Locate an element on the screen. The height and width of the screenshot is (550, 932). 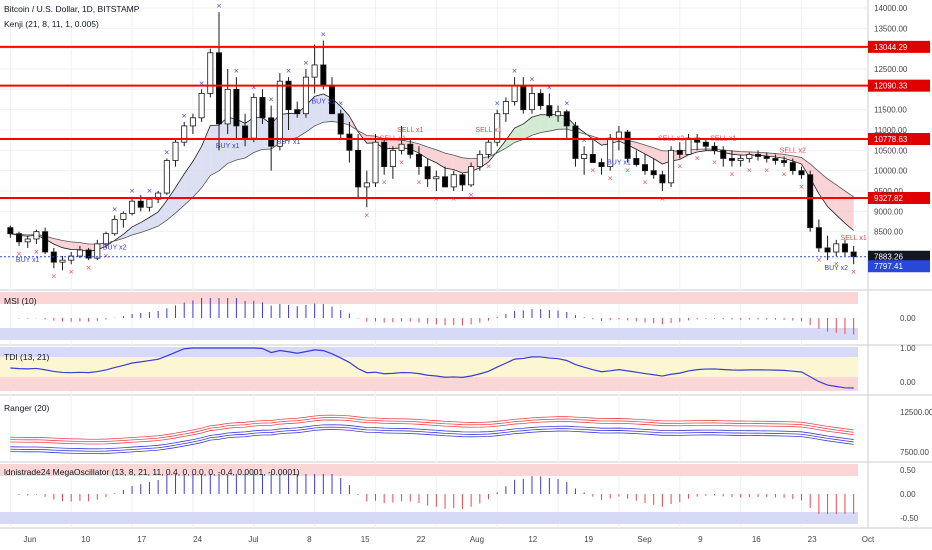
time-axis: Jun 10 17 24 Jul 8 15 22 Aug 12 19 Sep 9 16 23 Oct is located at coordinates (449, 539).